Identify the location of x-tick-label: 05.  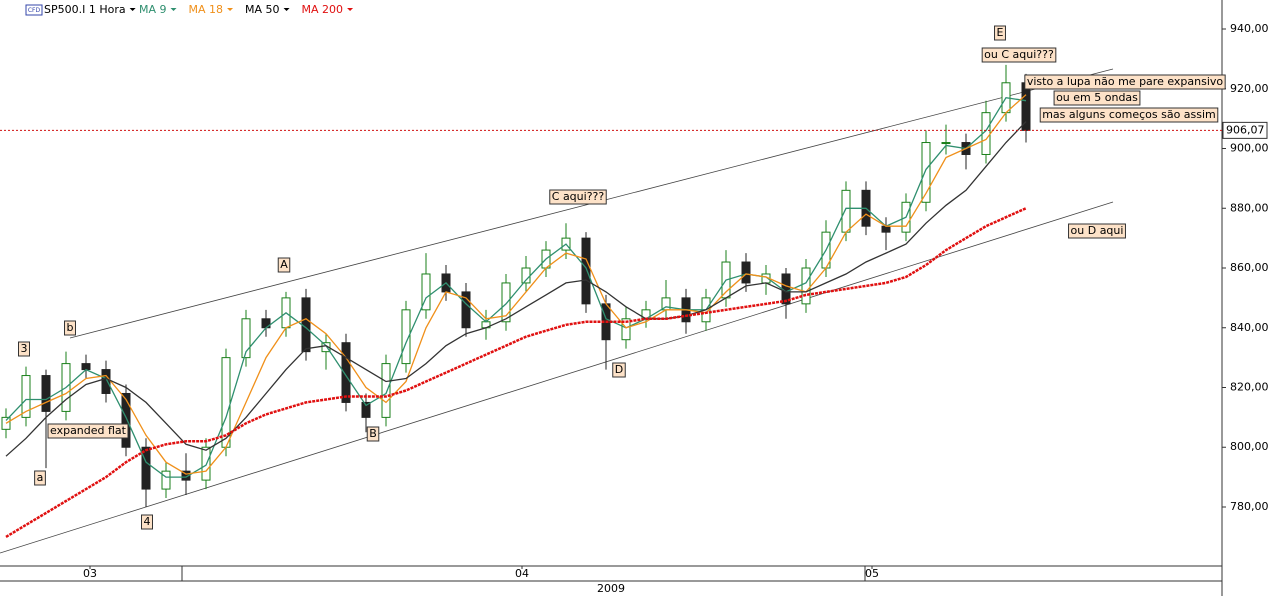
(872, 573).